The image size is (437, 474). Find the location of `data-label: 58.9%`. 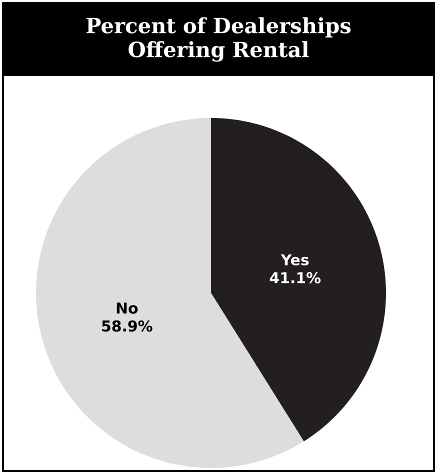

data-label: 58.9% is located at coordinates (127, 326).